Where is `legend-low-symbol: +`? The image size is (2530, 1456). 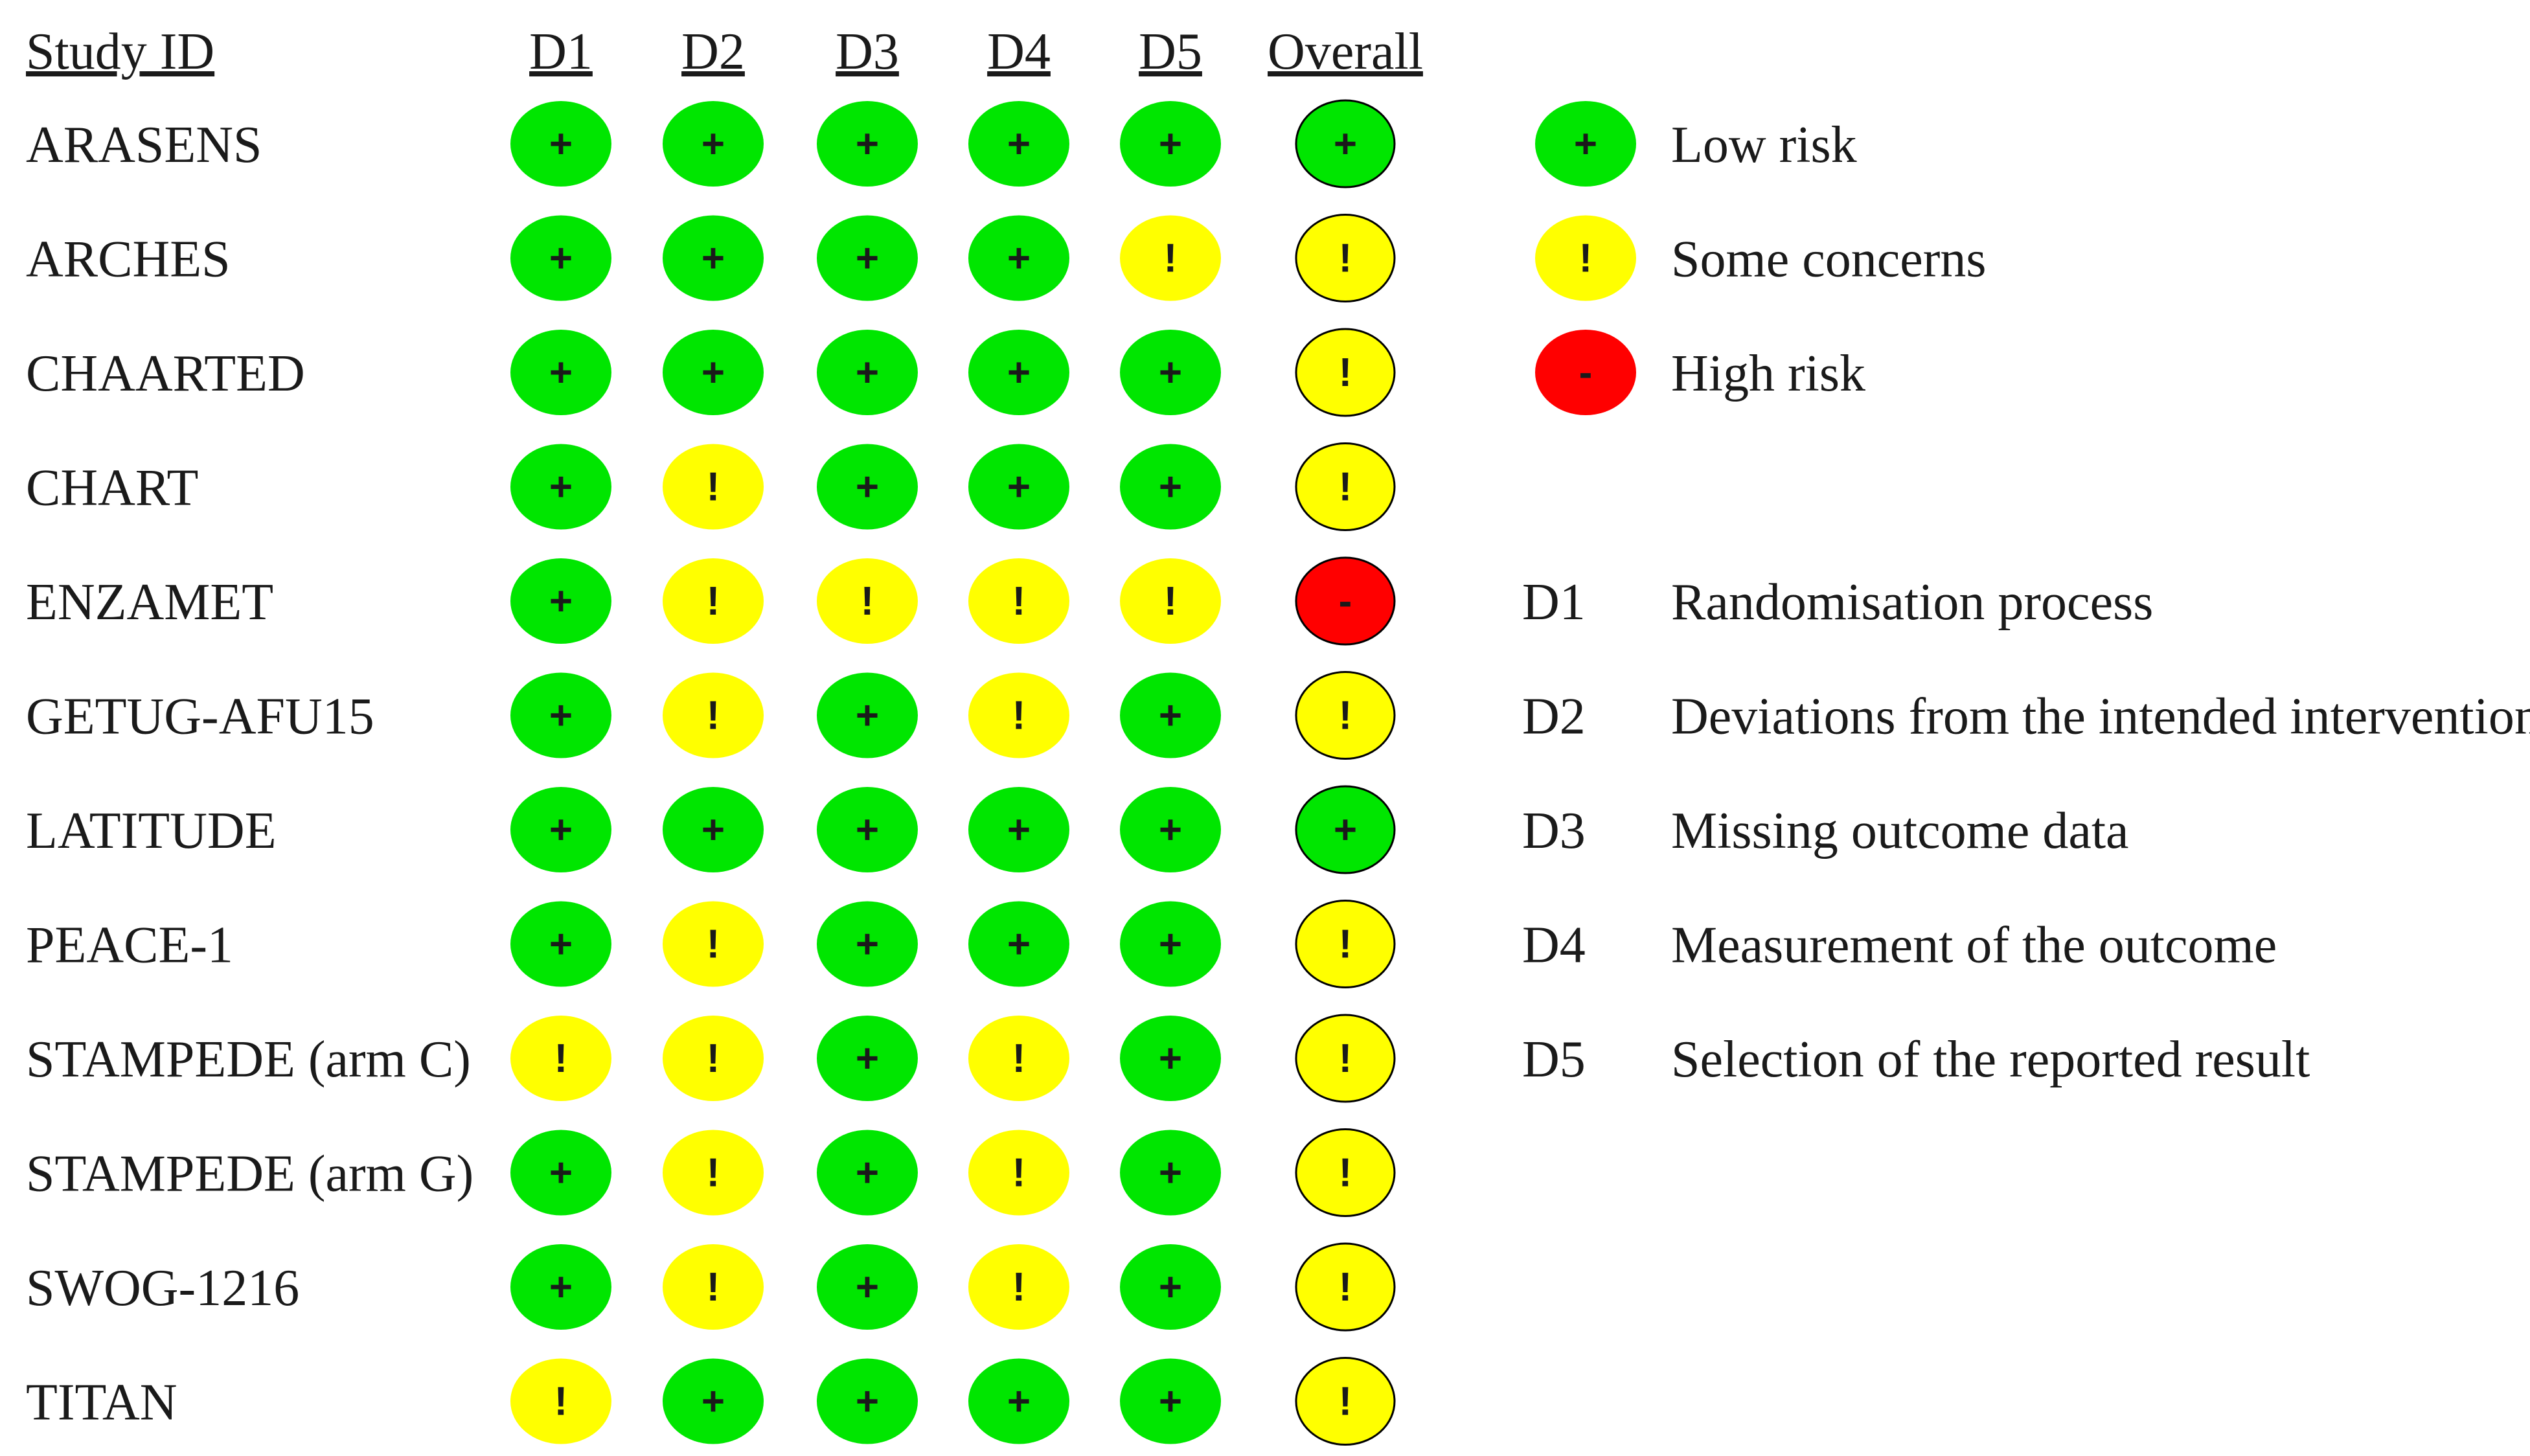
legend-low-symbol: + is located at coordinates (1585, 144).